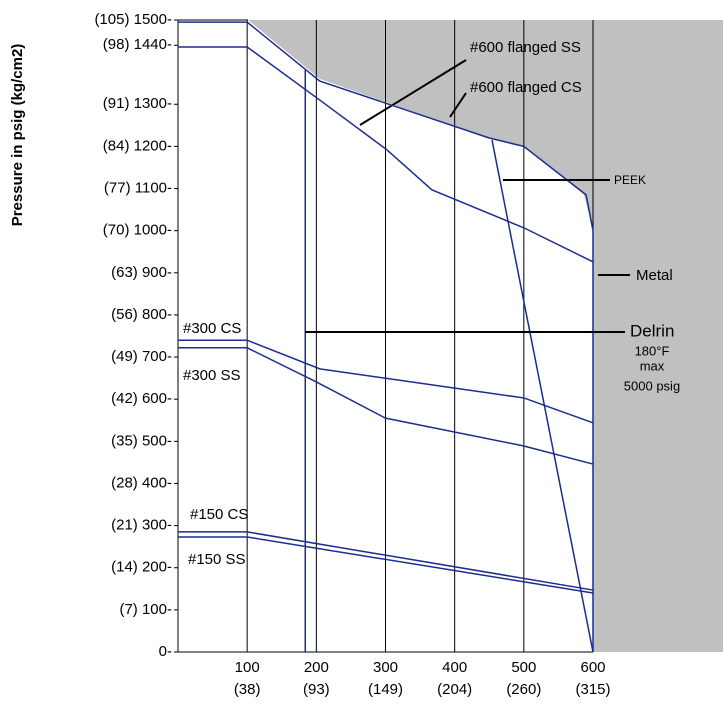 The width and height of the screenshot is (723, 713). I want to click on x-tick-label: 400, so click(454, 667).